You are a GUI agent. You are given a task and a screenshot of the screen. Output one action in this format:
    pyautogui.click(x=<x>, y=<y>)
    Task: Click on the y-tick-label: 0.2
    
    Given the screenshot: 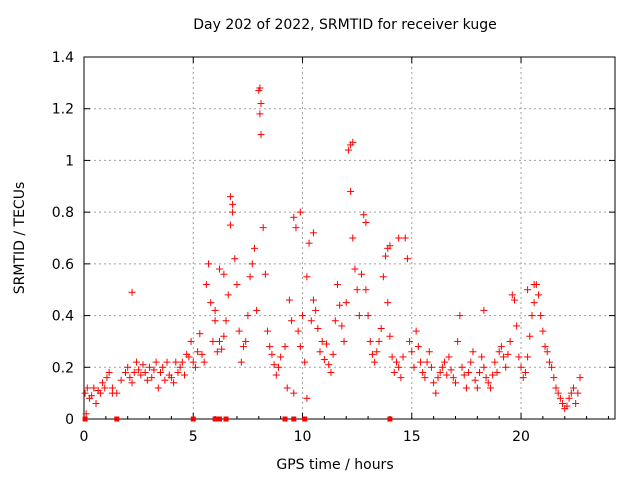 What is the action you would take?
    pyautogui.click(x=63, y=368)
    